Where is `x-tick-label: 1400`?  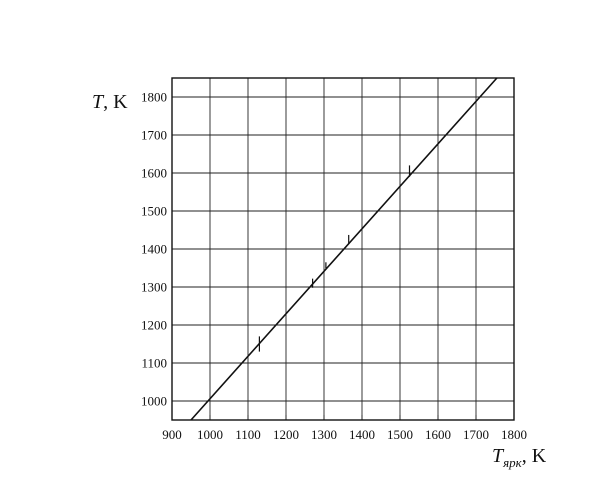 x-tick-label: 1400 is located at coordinates (362, 434).